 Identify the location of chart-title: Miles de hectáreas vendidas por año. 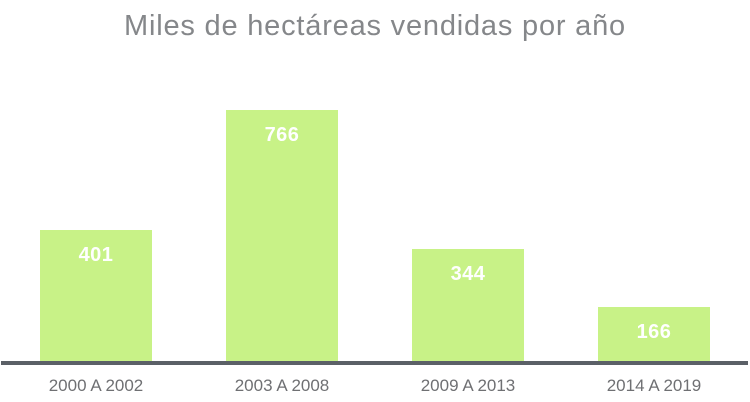
(375, 26).